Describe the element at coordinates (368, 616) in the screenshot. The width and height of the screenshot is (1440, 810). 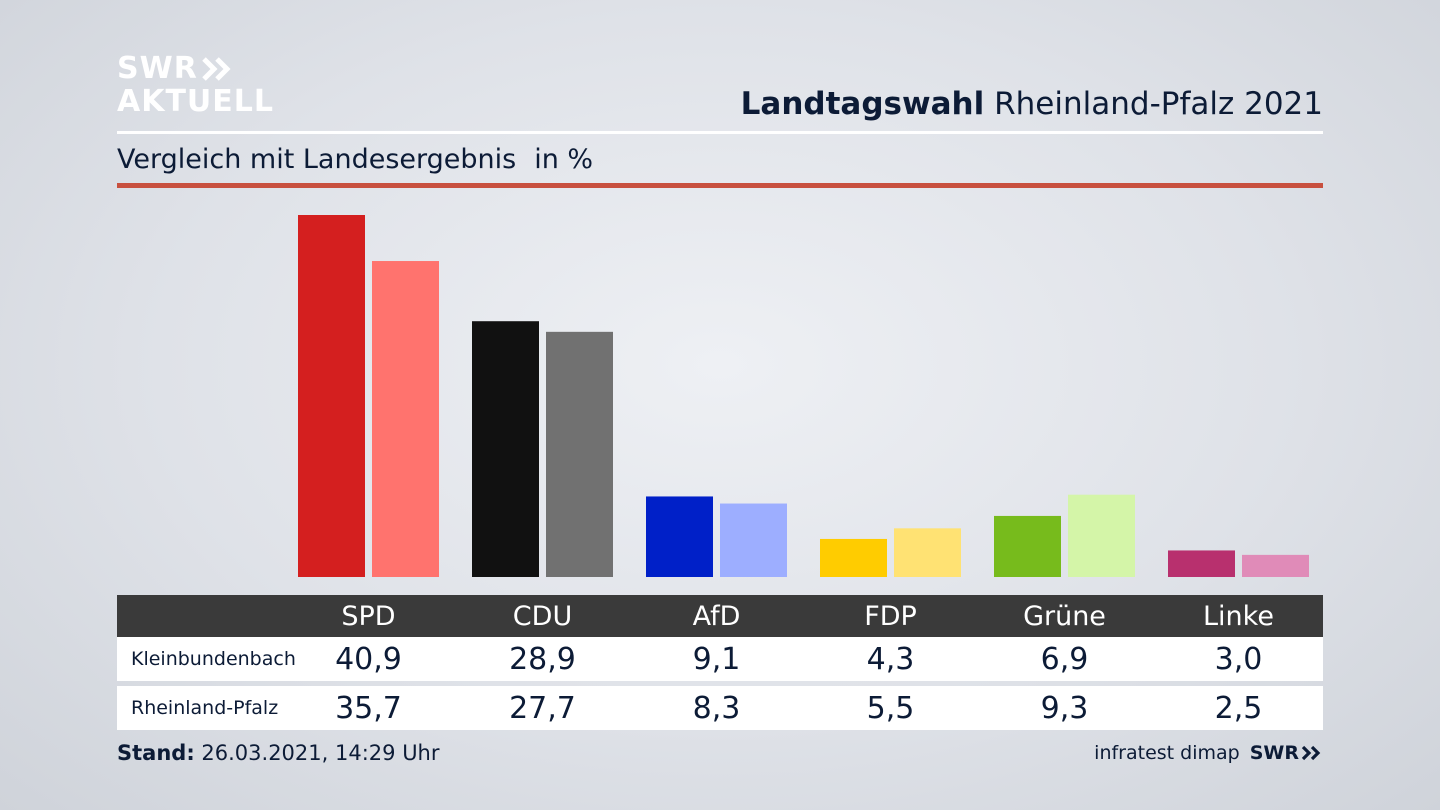
I see `column-header-spd: SPD` at that location.